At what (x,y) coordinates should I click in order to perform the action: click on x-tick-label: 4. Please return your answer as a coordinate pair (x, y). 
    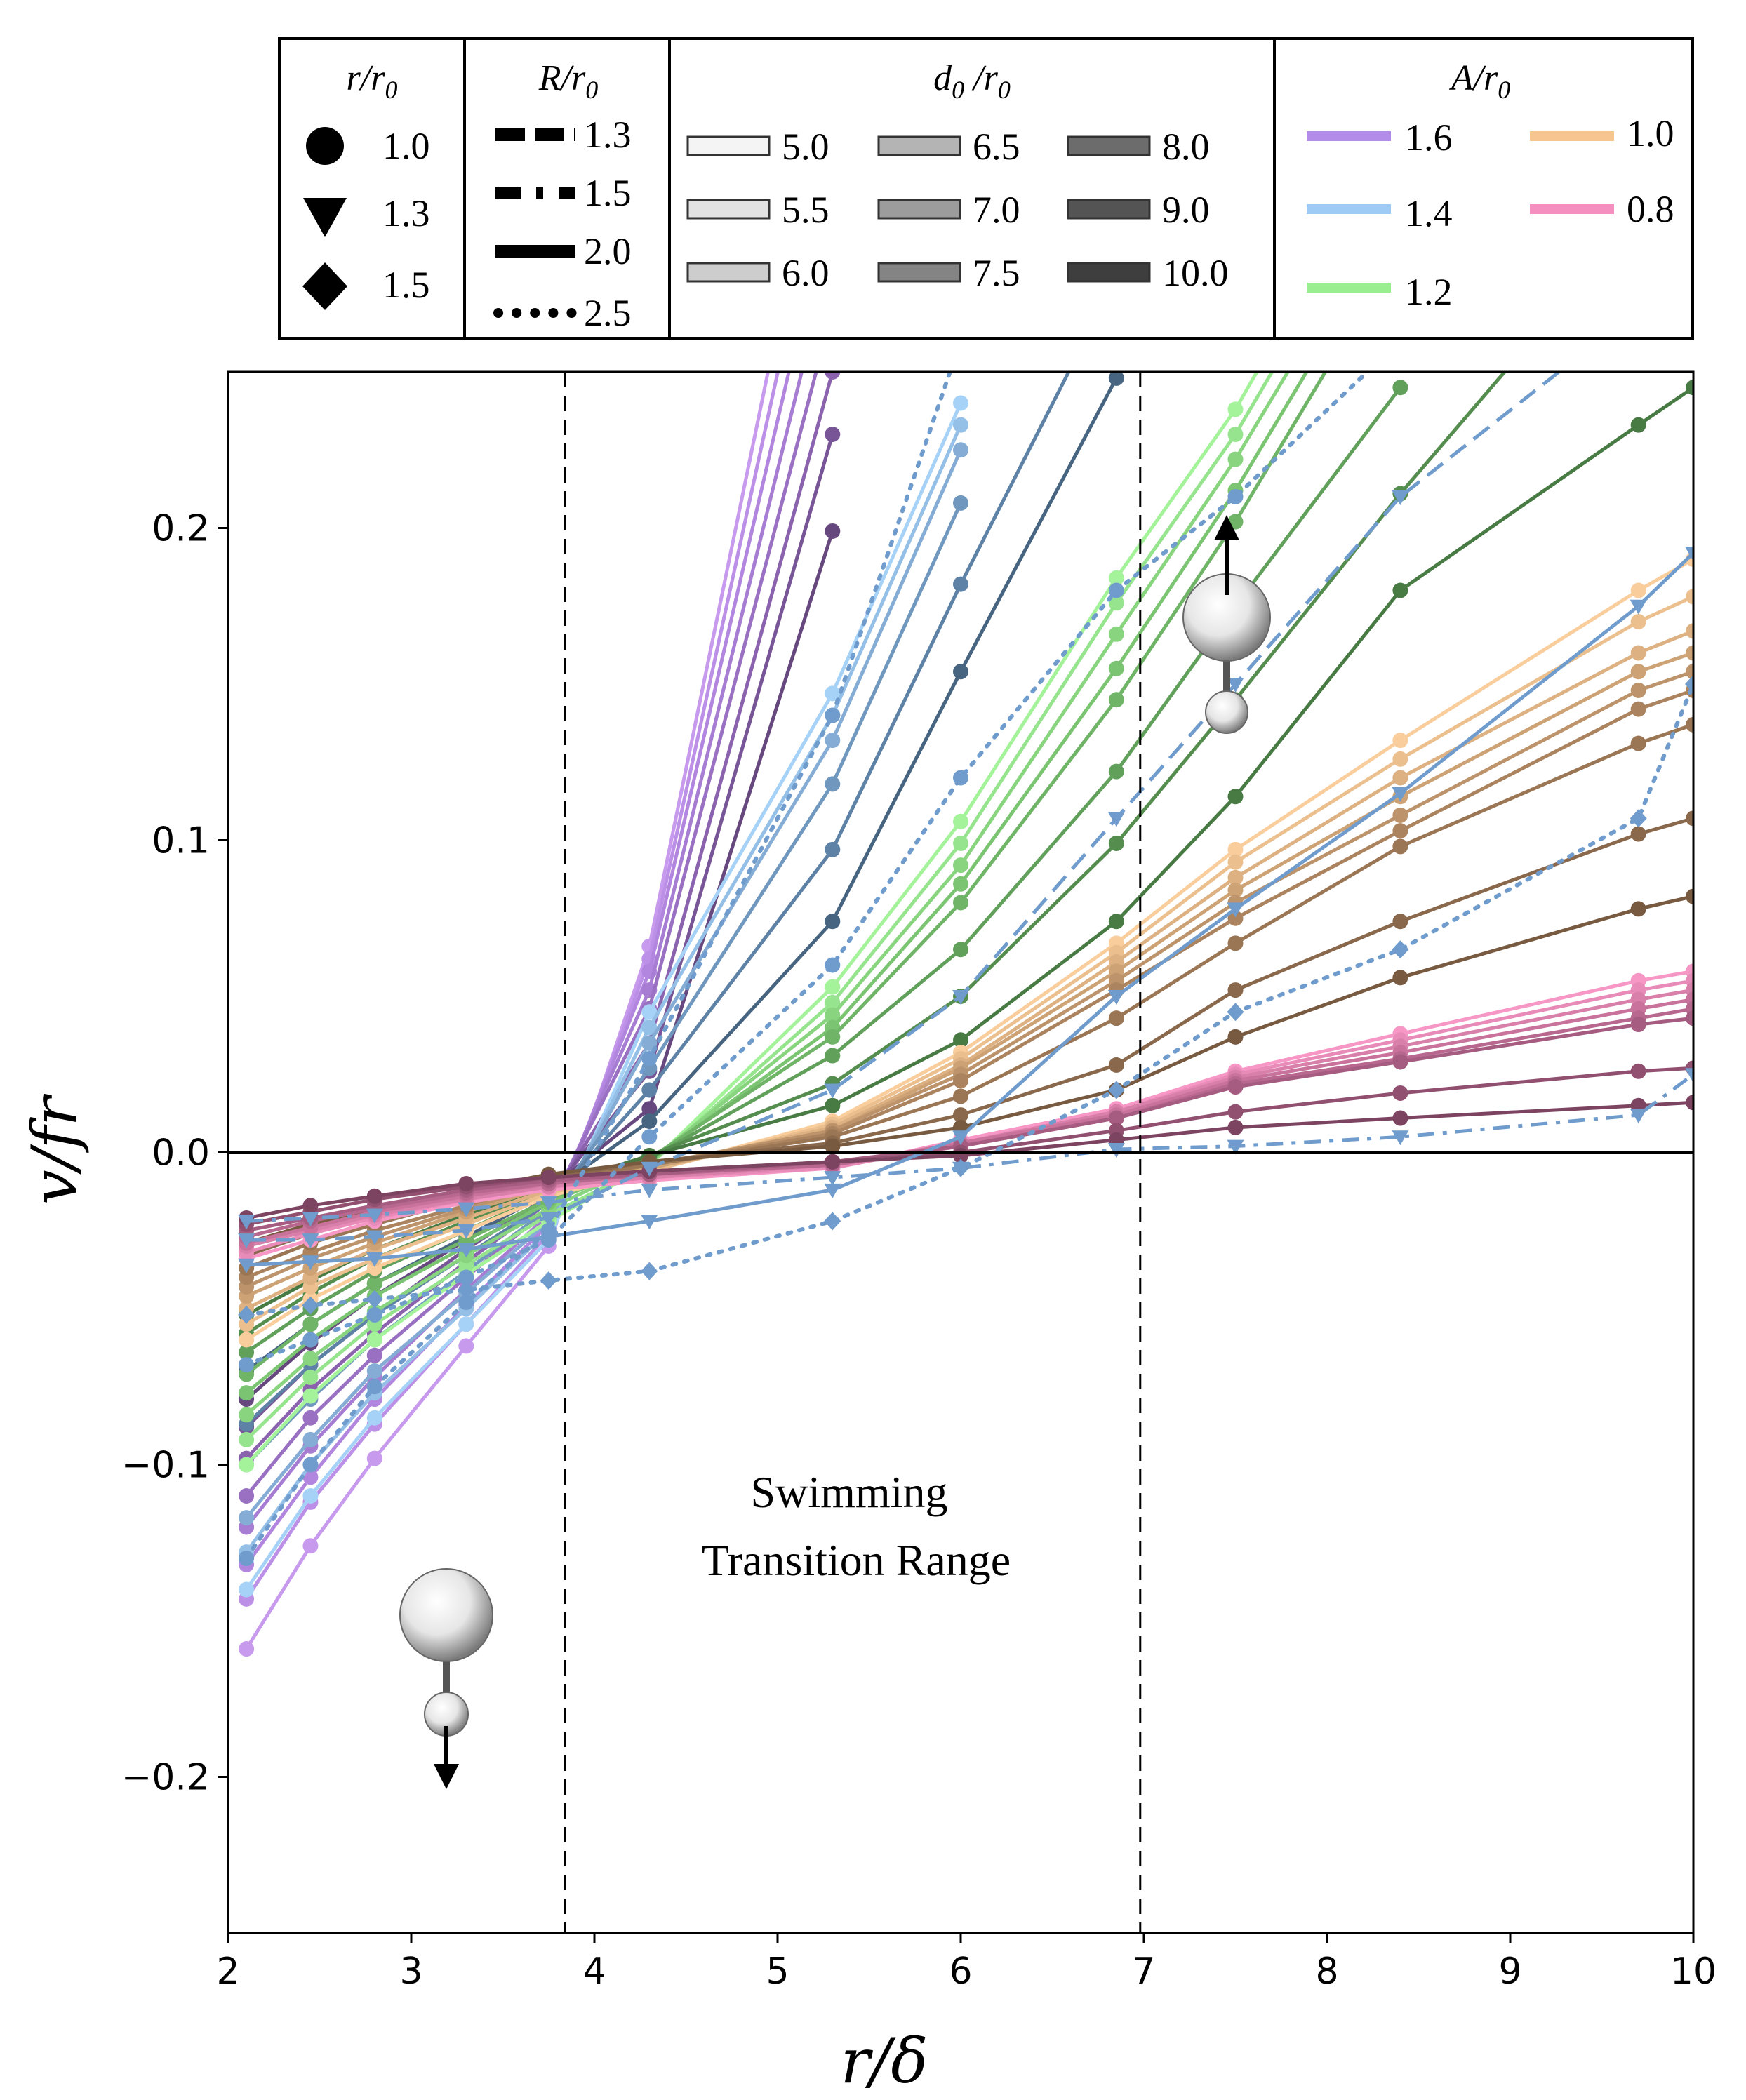
    Looking at the image, I should click on (594, 1972).